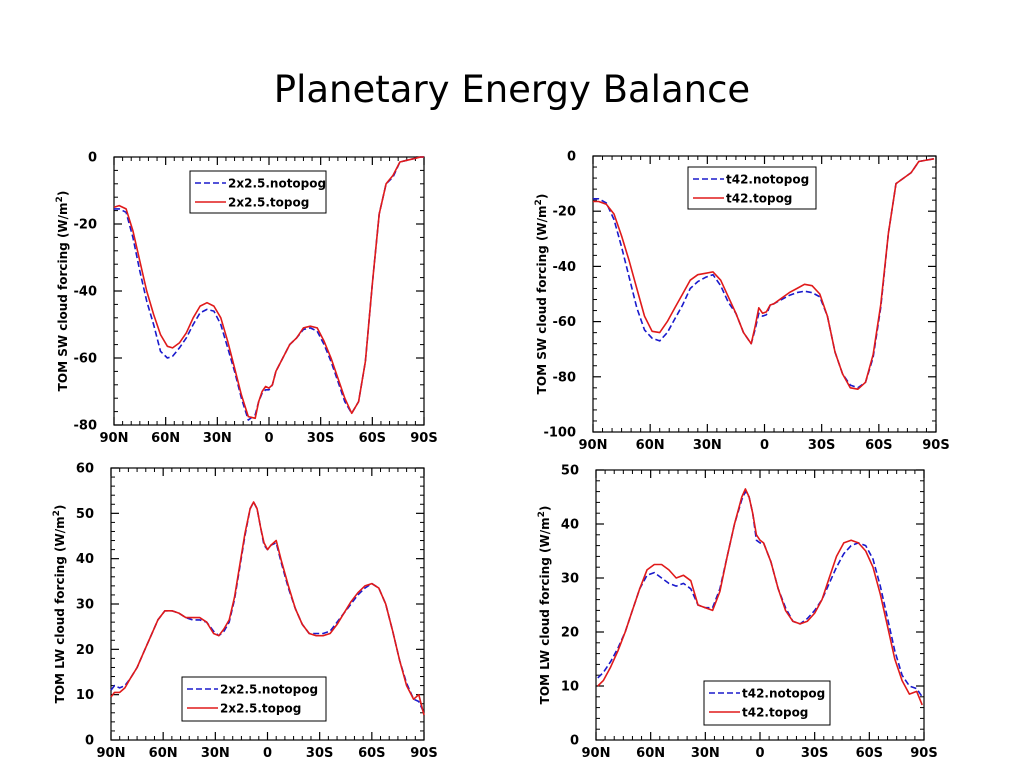 This screenshot has height=768, width=1024. Describe the element at coordinates (512, 89) in the screenshot. I see `slide-title: Planetary Energy Balance` at that location.